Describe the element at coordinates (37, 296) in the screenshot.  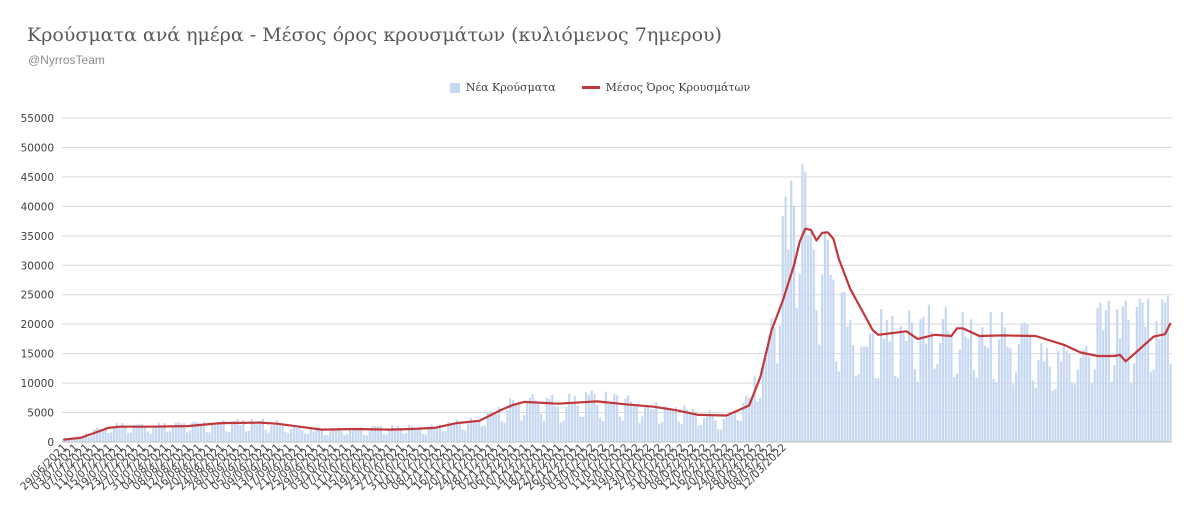
I see `y-tick-label: 25000` at that location.